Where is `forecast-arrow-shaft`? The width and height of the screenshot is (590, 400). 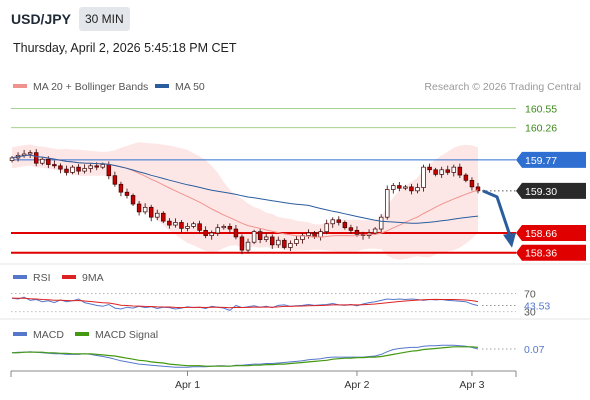 forecast-arrow-shaft is located at coordinates (497, 213).